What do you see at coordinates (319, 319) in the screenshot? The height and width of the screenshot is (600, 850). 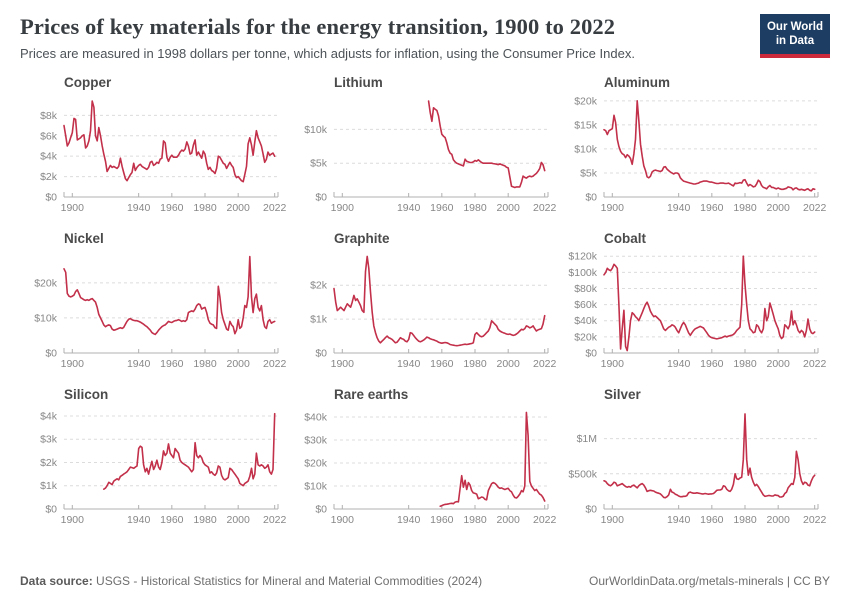 I see `svg-text: $1k` at bounding box center [319, 319].